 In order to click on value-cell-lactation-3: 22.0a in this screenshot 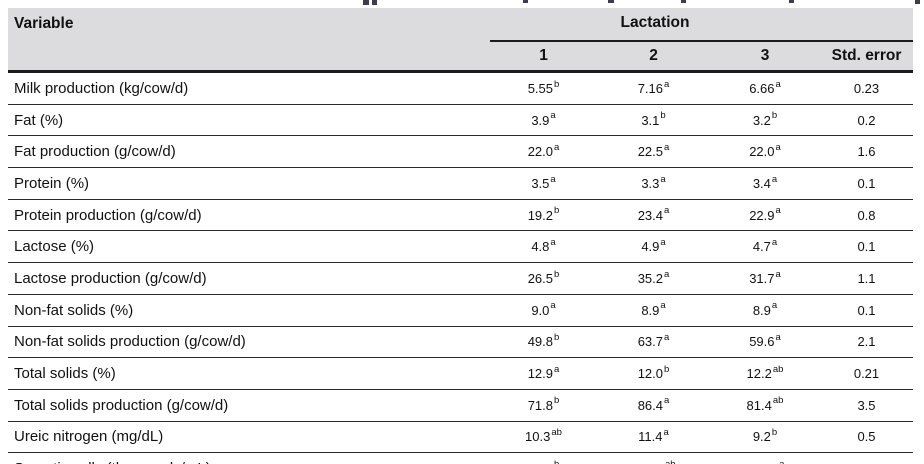, I will do `click(765, 152)`.